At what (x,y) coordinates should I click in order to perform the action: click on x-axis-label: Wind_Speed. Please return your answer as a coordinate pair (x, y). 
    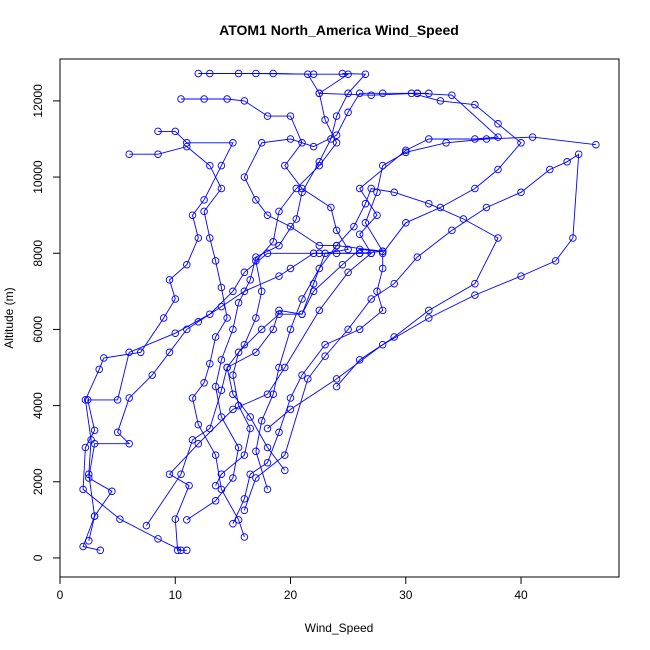
    Looking at the image, I should click on (339, 628).